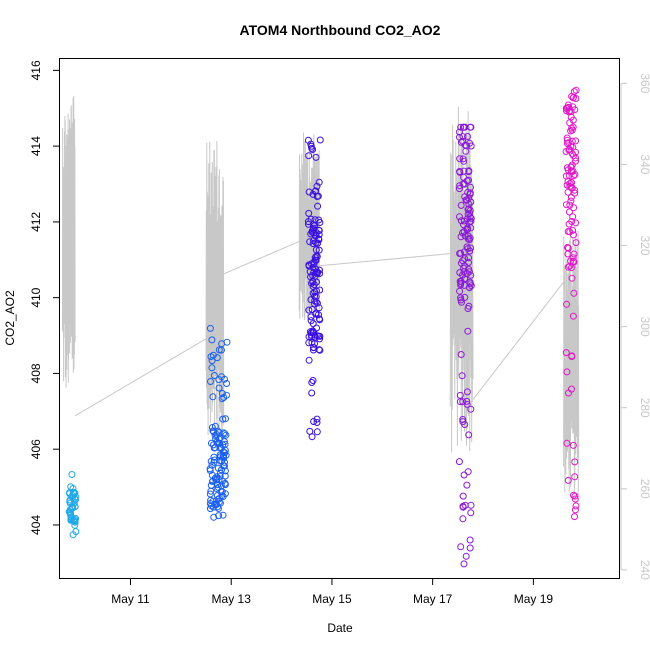 This screenshot has width=650, height=650. Describe the element at coordinates (36, 146) in the screenshot. I see `y-tick-label: 414` at that location.